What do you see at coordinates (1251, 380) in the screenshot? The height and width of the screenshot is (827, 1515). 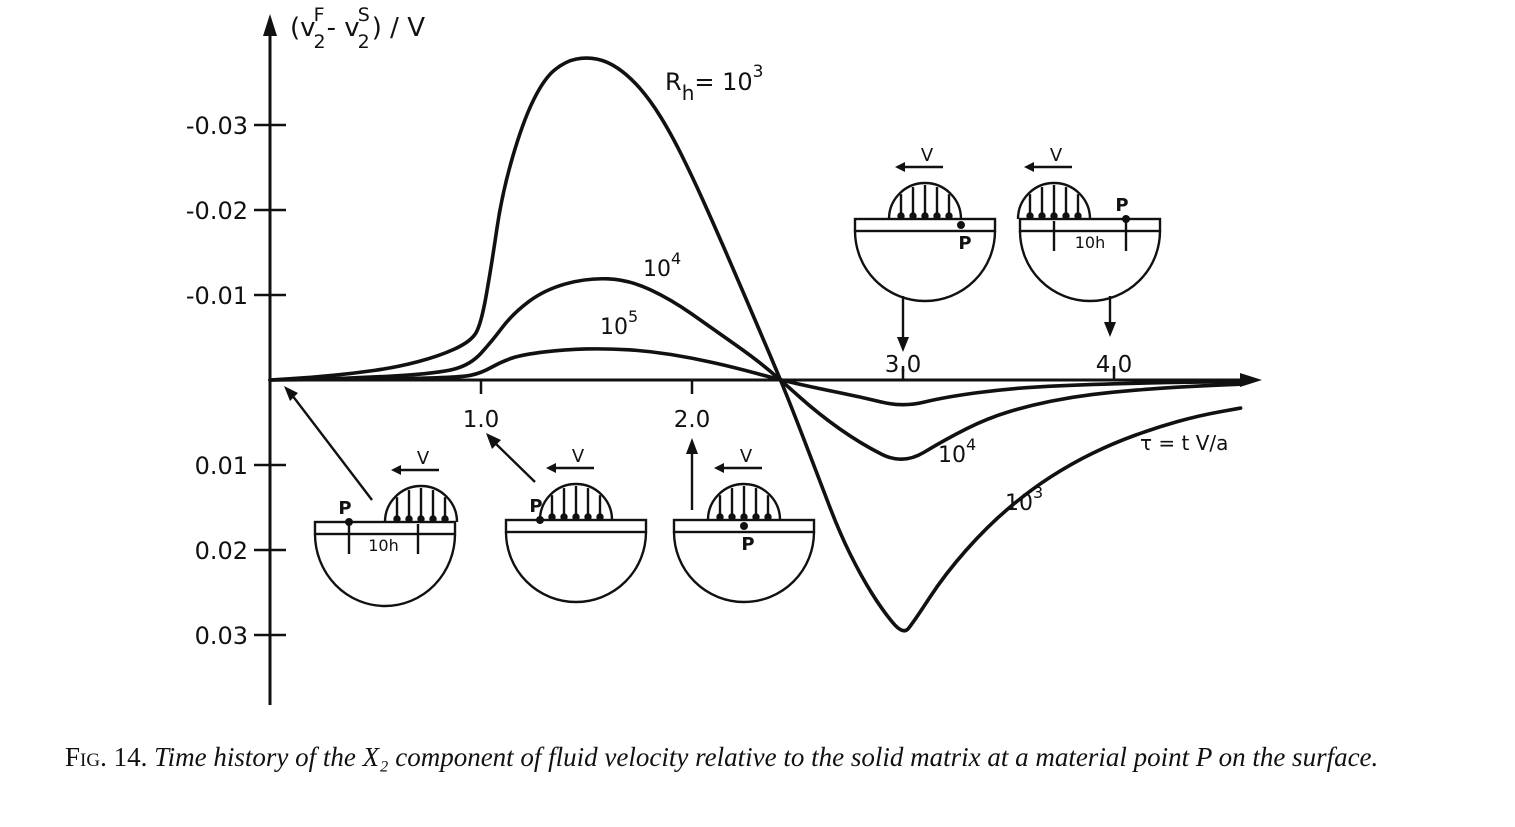 I see `x-axis-arrowhead` at bounding box center [1251, 380].